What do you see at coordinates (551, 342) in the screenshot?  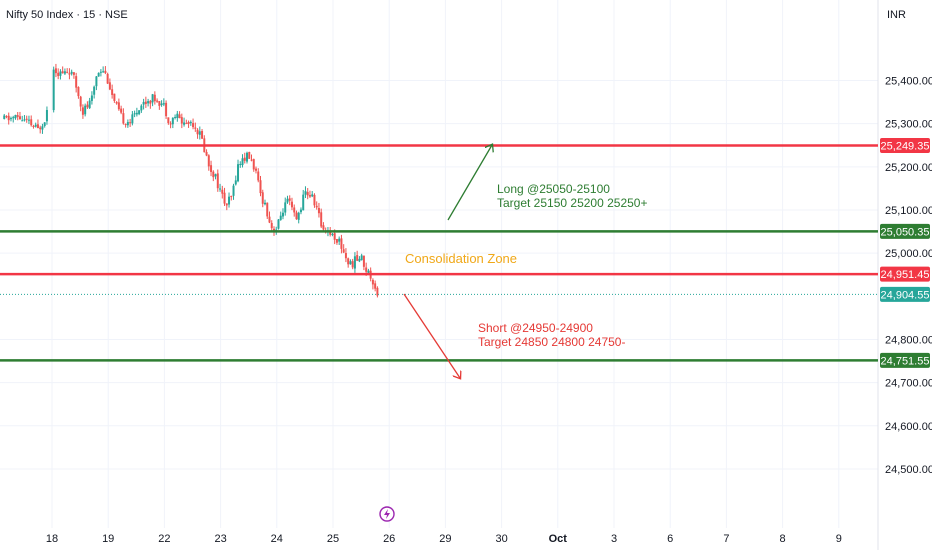 I see `short-target: Target 24850 24800 24750-` at bounding box center [551, 342].